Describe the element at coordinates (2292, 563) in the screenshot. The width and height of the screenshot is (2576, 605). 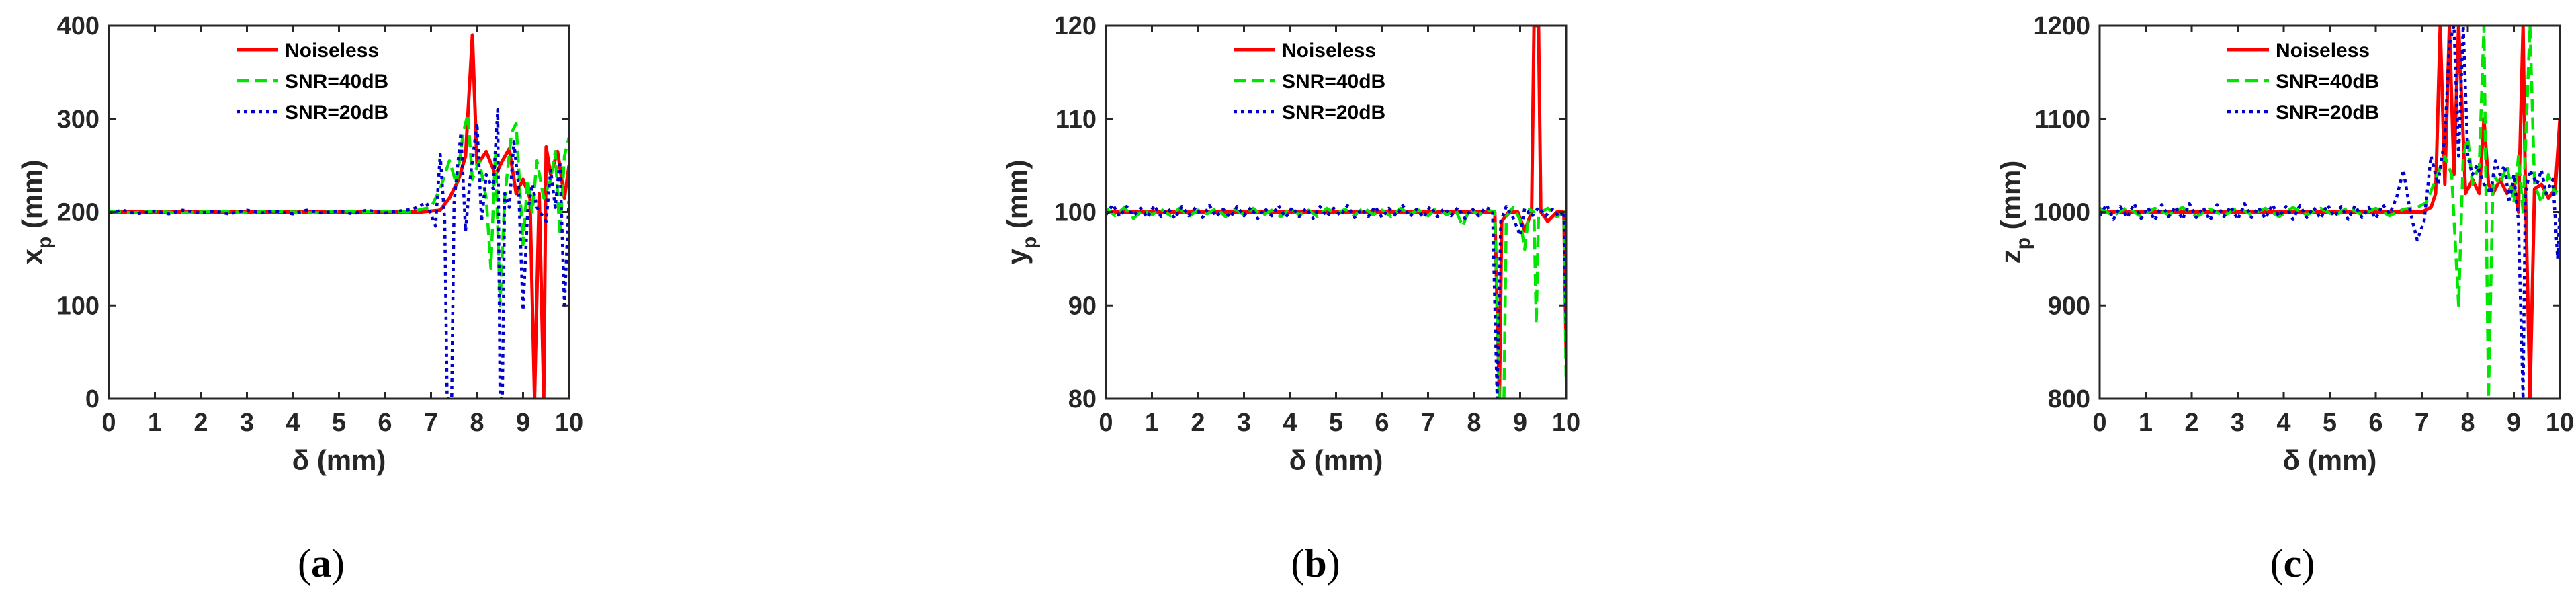
I see `panel-label: (c)` at that location.